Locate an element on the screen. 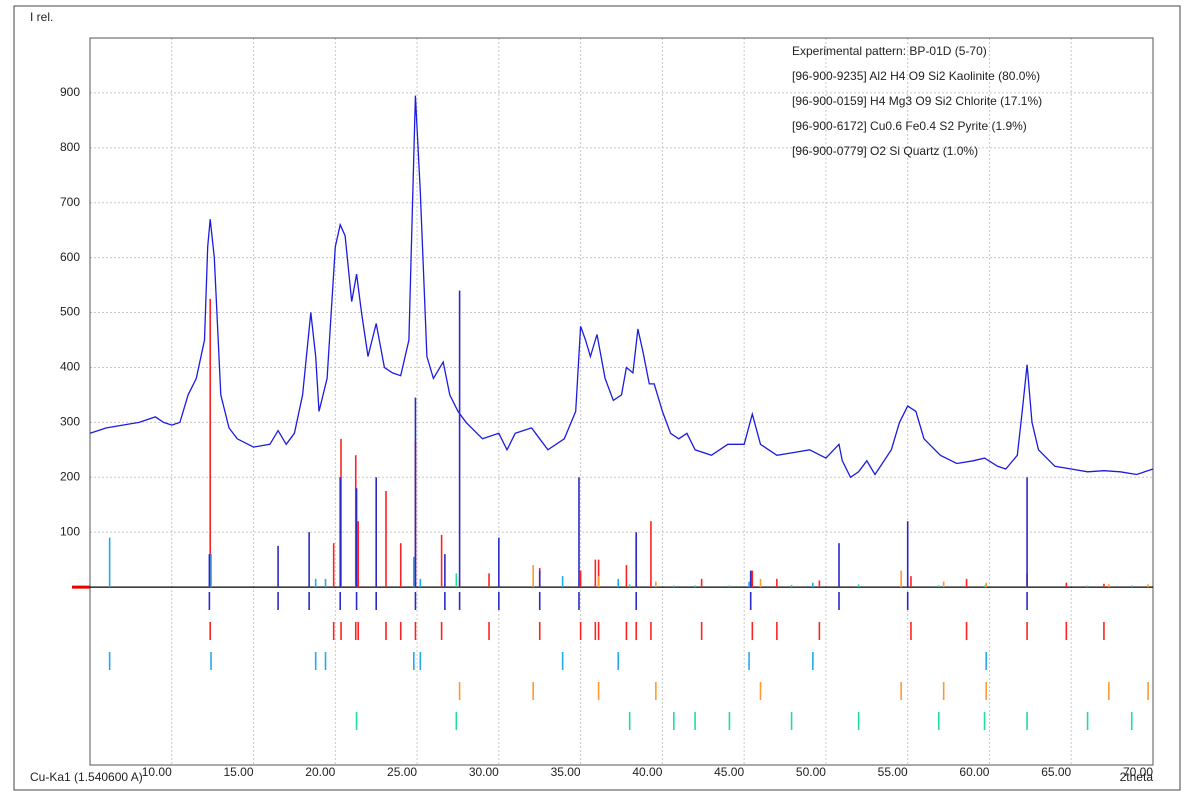  x-tick-label: 50.00 is located at coordinates (811, 772).